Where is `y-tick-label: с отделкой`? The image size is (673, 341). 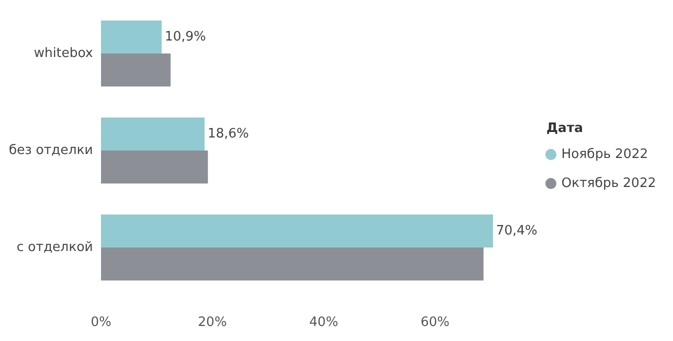 y-tick-label: с отделкой is located at coordinates (54, 247).